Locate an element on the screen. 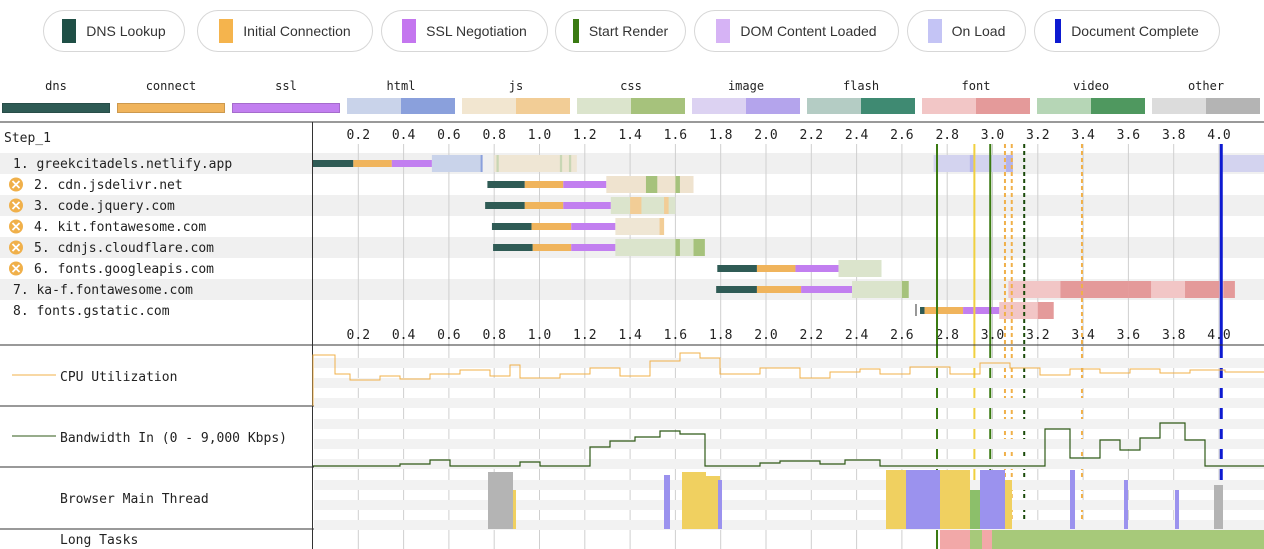  legend-label: SSL Negotiation is located at coordinates (476, 31).